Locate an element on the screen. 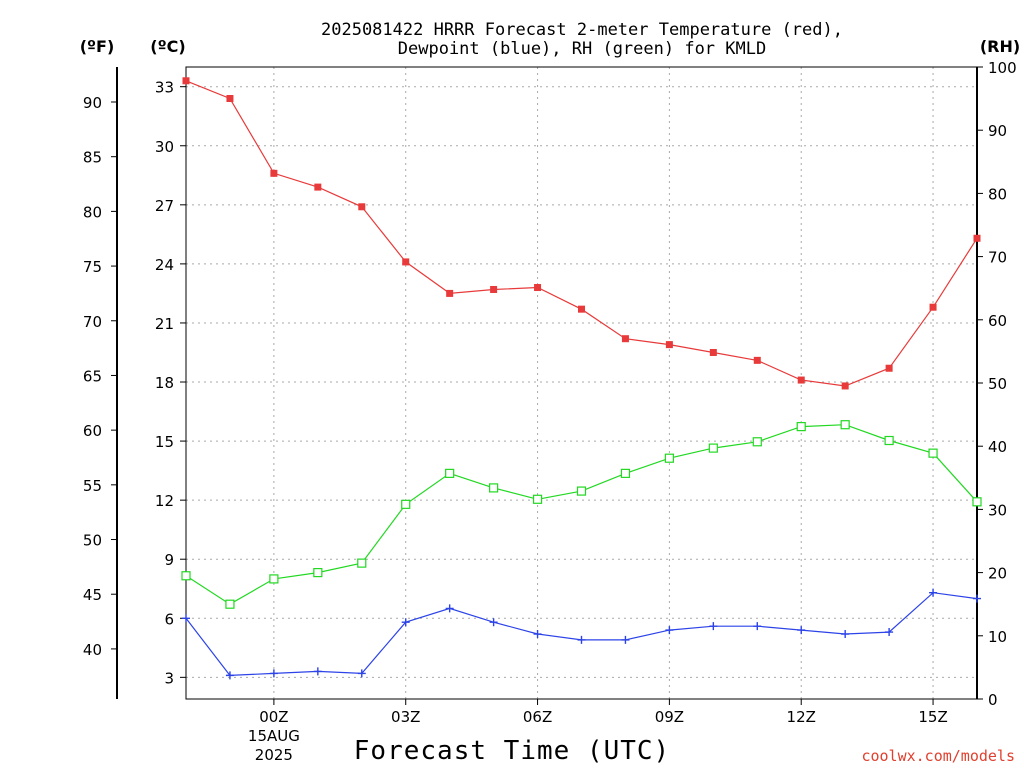 The width and height of the screenshot is (1024, 768). rh-tick-label: 100 is located at coordinates (1002, 68).